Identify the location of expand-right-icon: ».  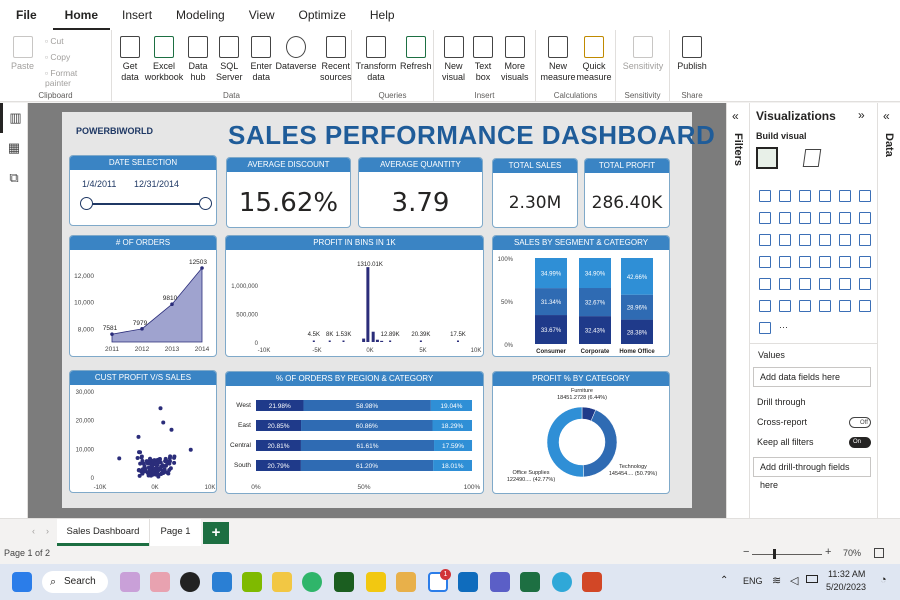
(861, 115).